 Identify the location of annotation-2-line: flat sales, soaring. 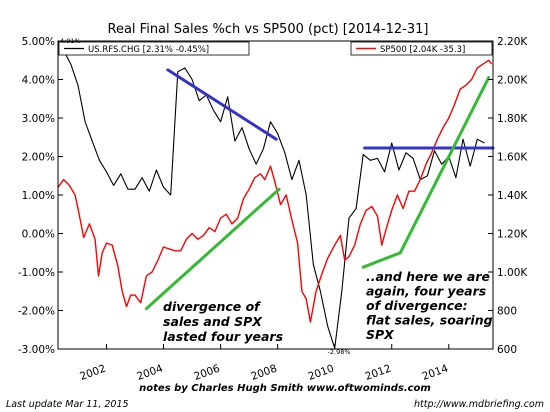
(429, 320).